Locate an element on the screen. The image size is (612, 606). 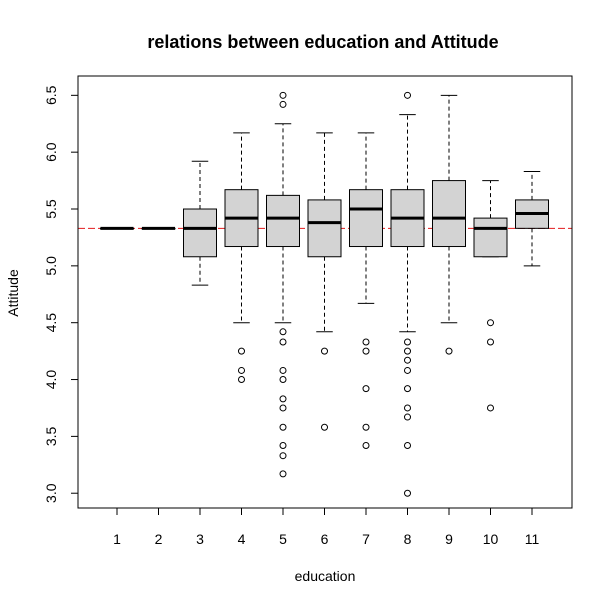
x-tick-label: 11 is located at coordinates (532, 539).